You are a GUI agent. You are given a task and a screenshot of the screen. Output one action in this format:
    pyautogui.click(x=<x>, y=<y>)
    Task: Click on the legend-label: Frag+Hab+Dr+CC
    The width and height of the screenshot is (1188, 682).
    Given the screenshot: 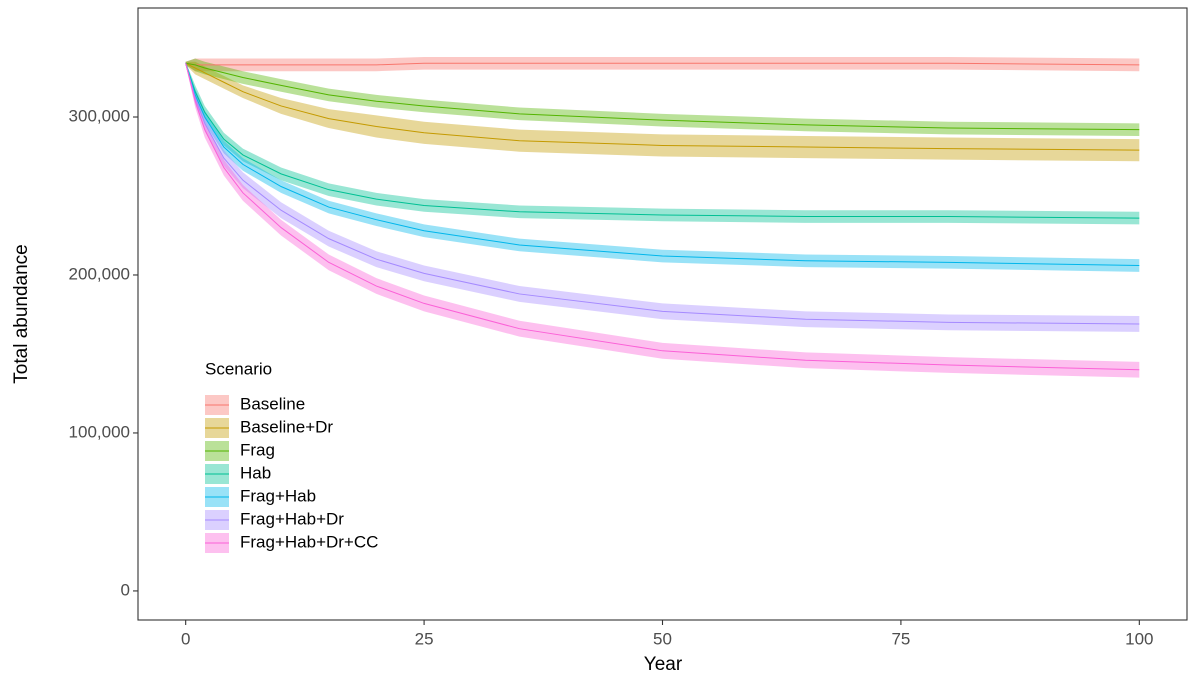 What is the action you would take?
    pyautogui.click(x=309, y=541)
    